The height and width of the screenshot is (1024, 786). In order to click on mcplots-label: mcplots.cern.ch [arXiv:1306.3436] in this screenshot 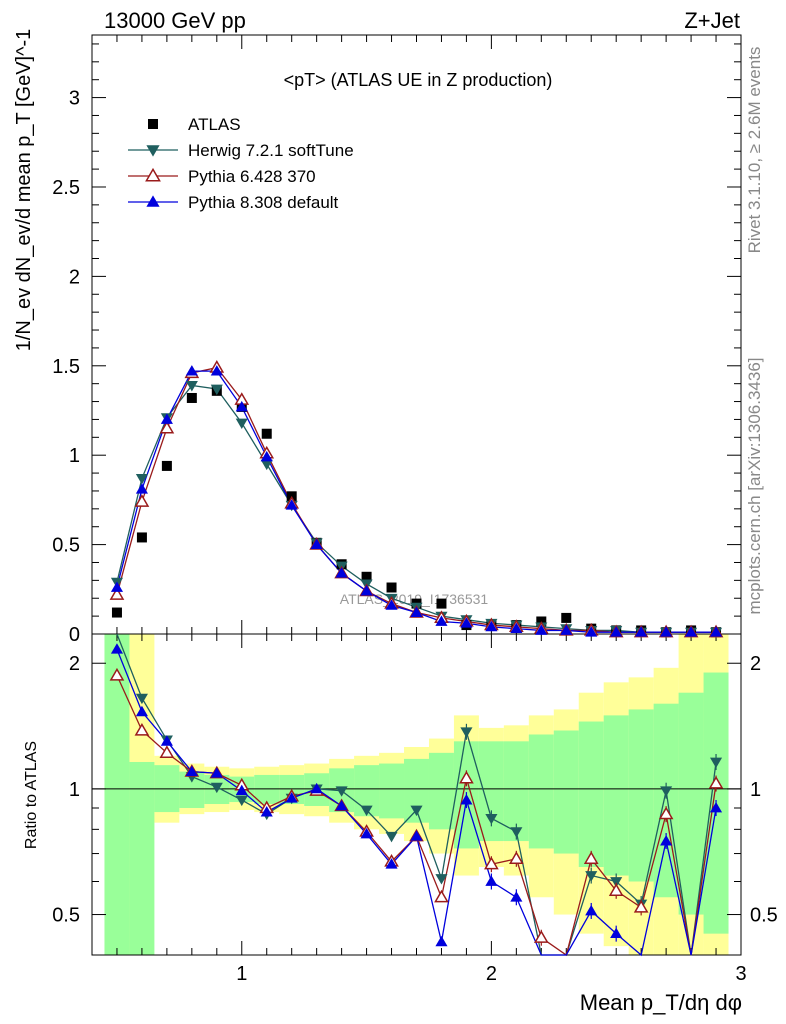, I will do `click(754, 485)`.